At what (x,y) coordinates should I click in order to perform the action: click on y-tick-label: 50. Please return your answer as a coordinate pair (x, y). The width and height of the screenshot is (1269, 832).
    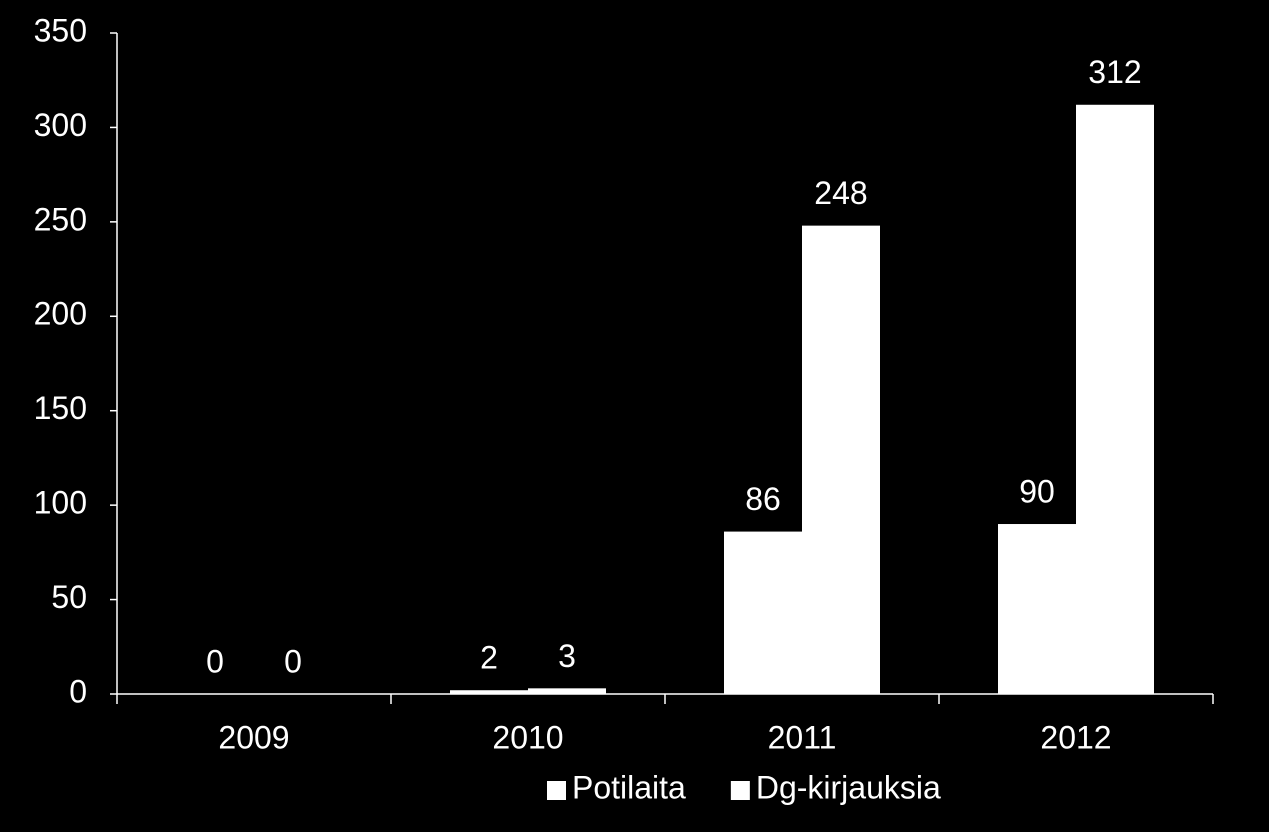
    Looking at the image, I should click on (69, 597).